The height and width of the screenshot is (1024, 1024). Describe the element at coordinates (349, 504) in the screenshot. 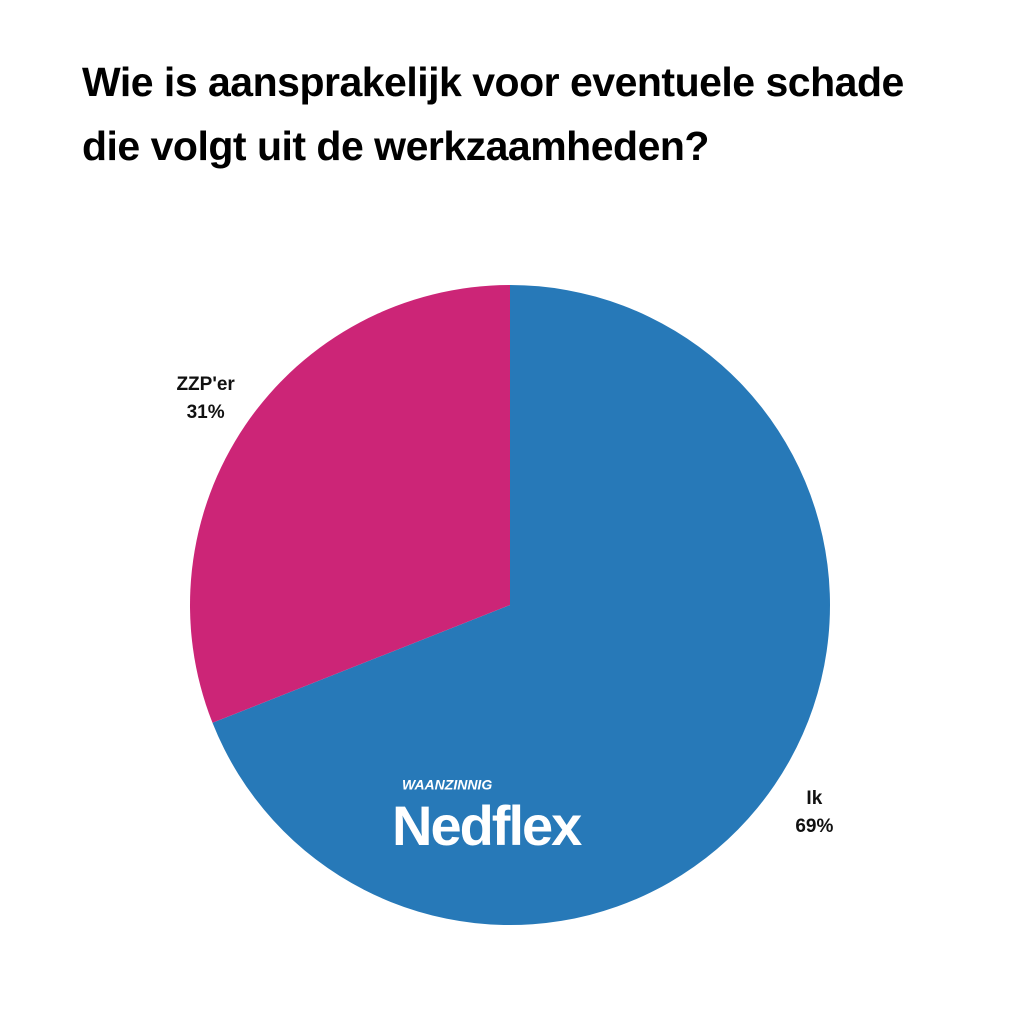

I see `pie-slice` at that location.